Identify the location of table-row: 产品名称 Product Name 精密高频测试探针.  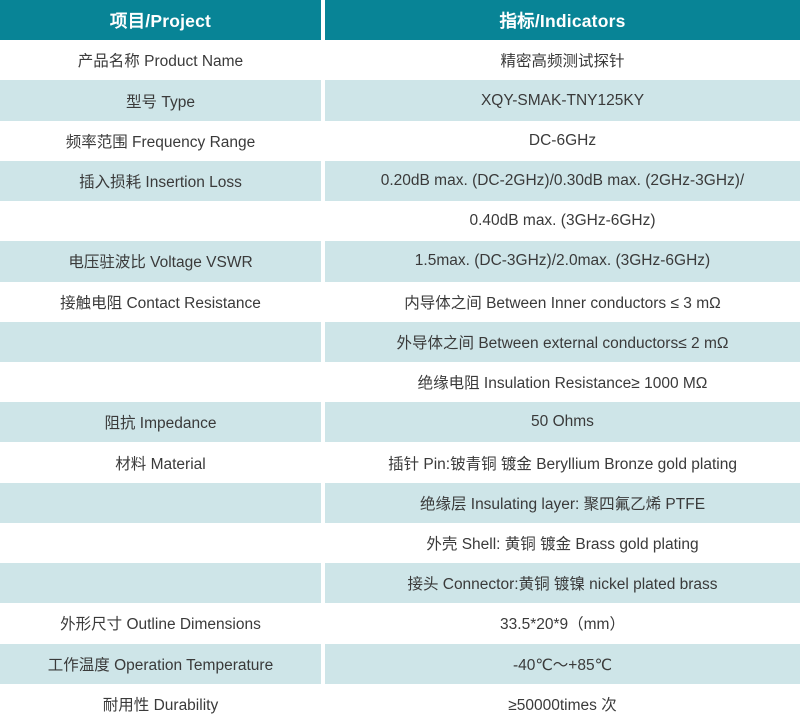
(400, 60).